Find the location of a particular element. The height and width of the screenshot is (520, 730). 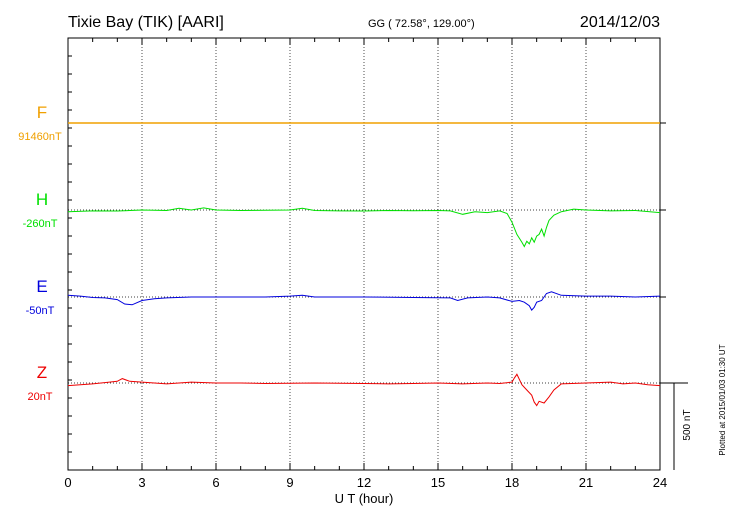

x-tick-label-12: 12 is located at coordinates (364, 482).